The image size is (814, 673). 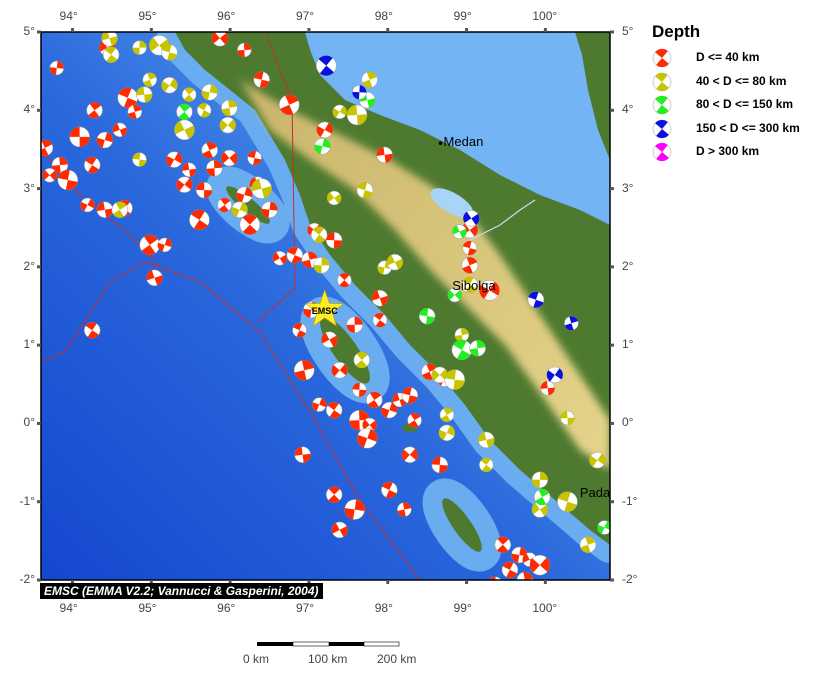 What do you see at coordinates (457, 128) in the screenshot?
I see `malacca-strait` at bounding box center [457, 128].